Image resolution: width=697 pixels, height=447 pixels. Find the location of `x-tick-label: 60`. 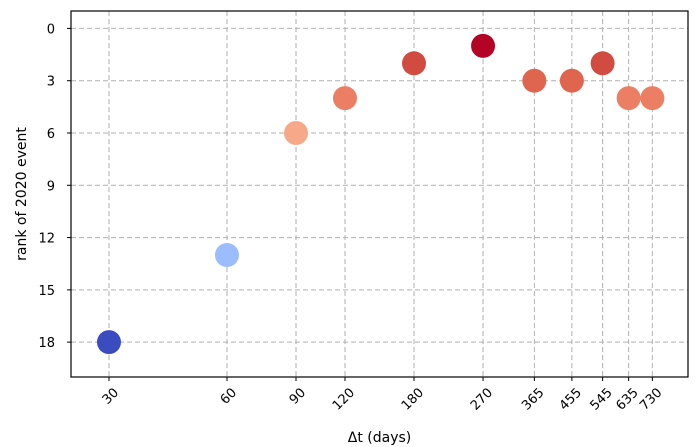

x-tick-label: 60 is located at coordinates (229, 396).